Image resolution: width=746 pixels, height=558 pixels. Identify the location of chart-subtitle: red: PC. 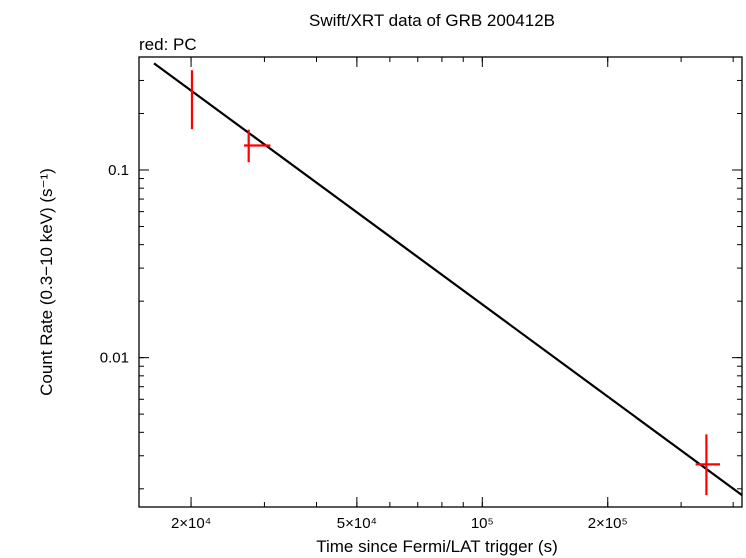
(168, 44).